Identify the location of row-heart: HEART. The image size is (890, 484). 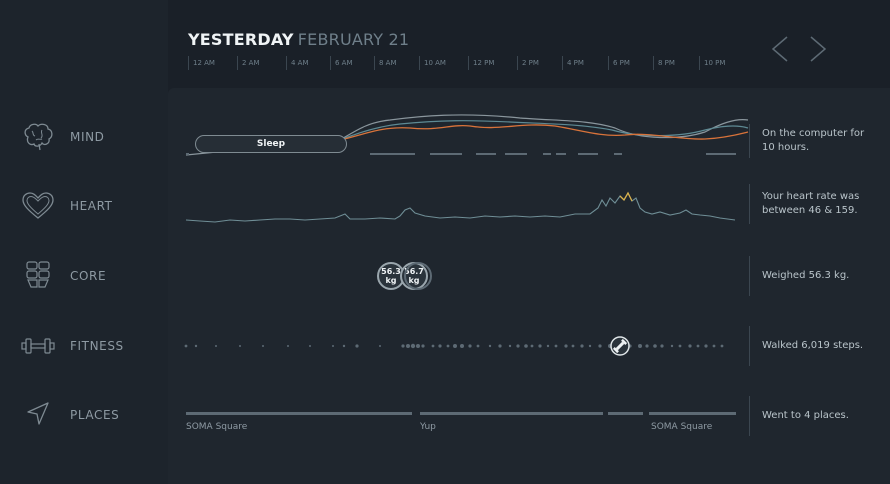
(84, 206).